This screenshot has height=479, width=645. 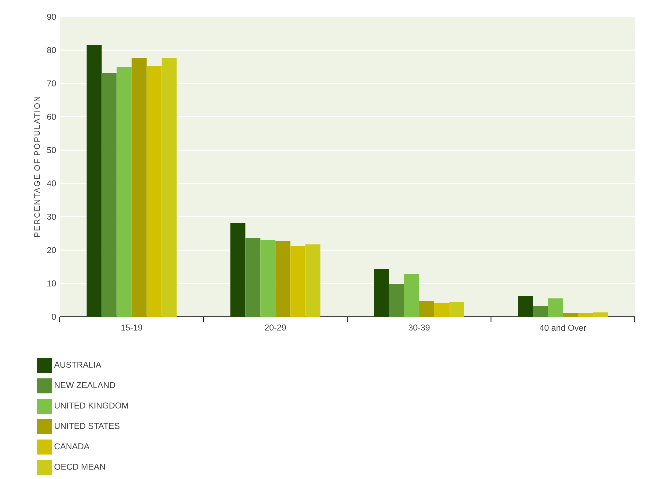 What do you see at coordinates (78, 365) in the screenshot?
I see `legend-label: AUSTRALIA` at bounding box center [78, 365].